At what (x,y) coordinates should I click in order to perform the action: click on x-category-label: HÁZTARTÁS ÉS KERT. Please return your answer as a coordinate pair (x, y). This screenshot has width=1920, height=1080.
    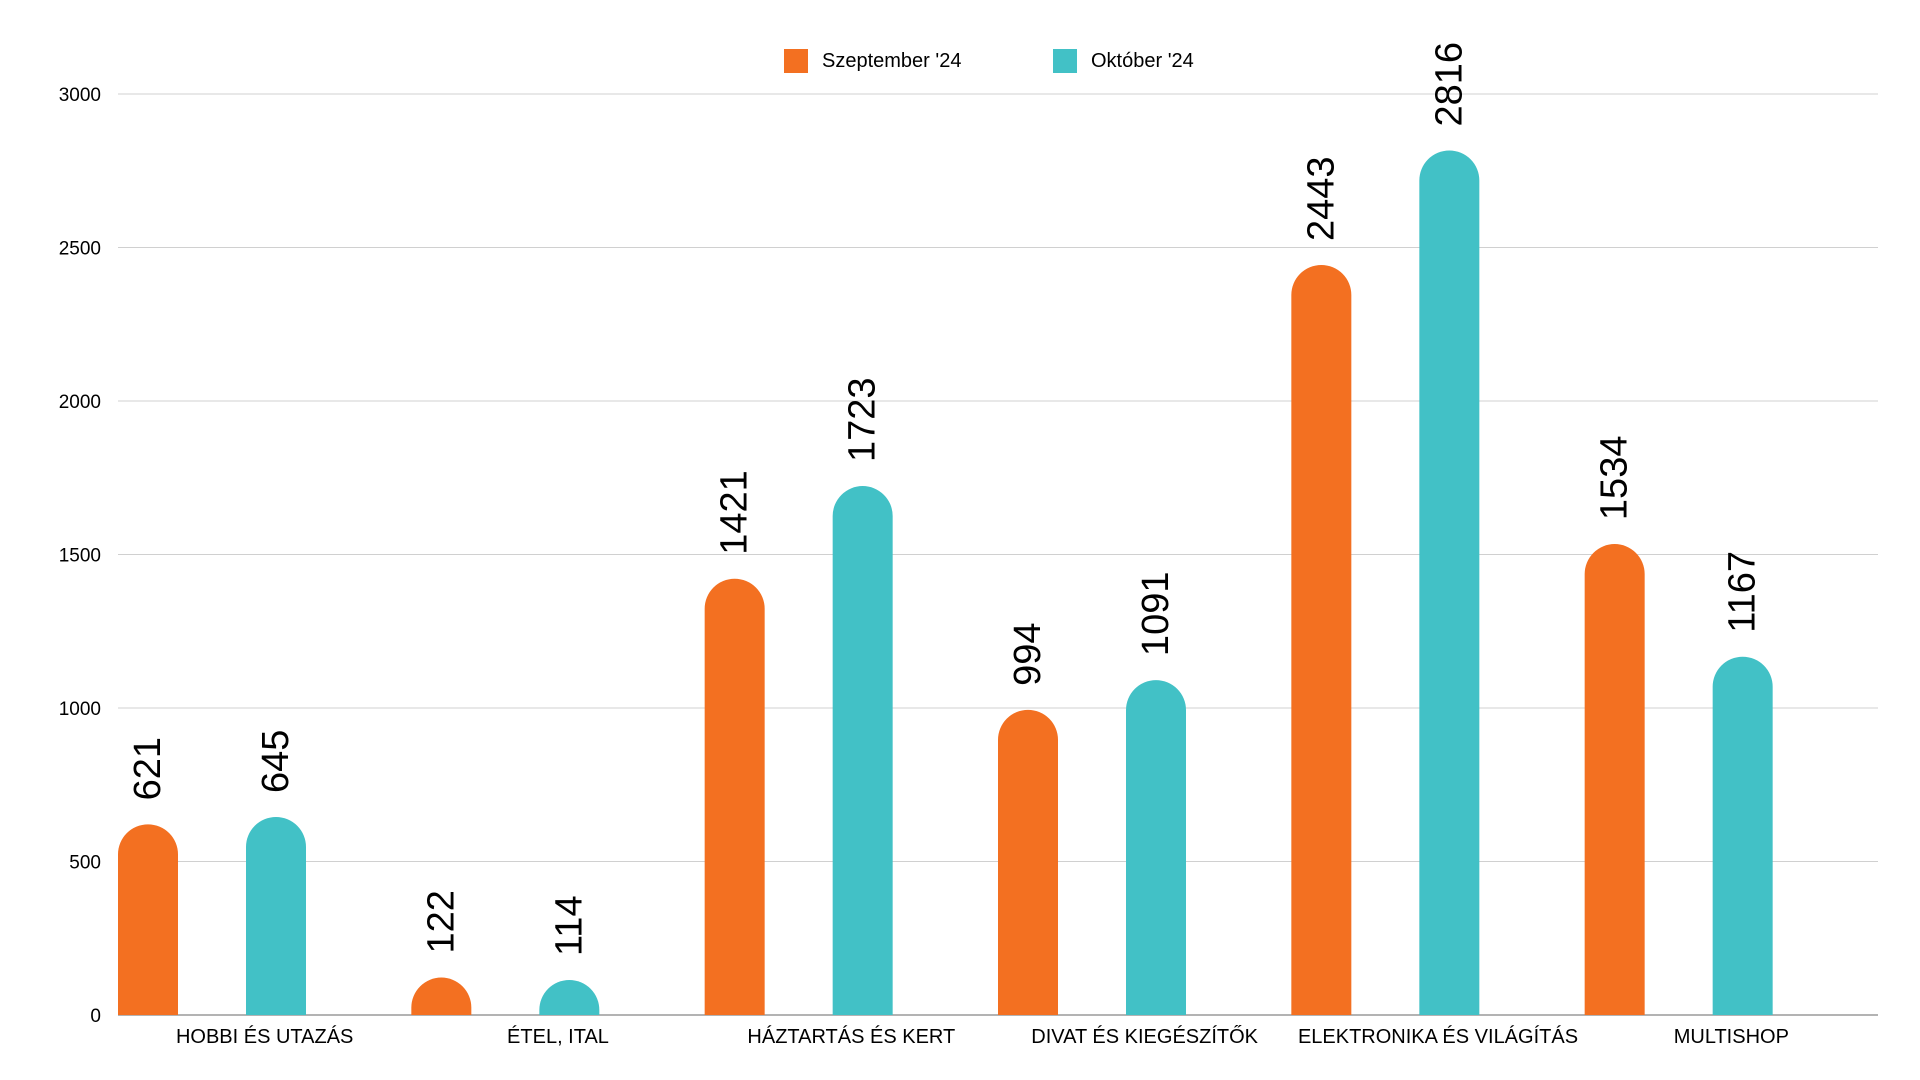
    Looking at the image, I should click on (851, 1036).